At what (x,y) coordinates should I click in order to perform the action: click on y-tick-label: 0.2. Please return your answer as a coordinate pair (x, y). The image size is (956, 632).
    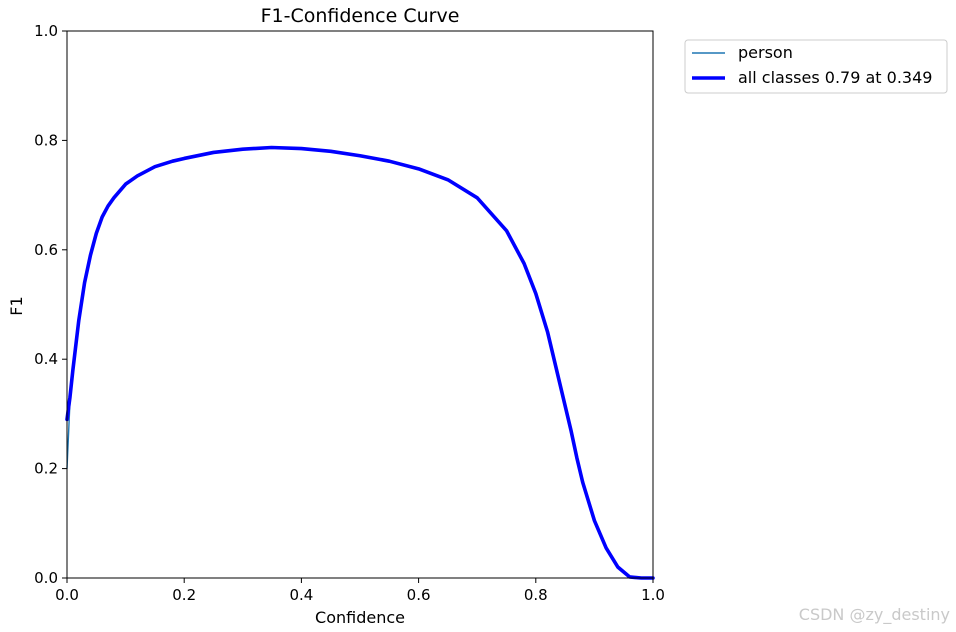
    Looking at the image, I should click on (46, 469).